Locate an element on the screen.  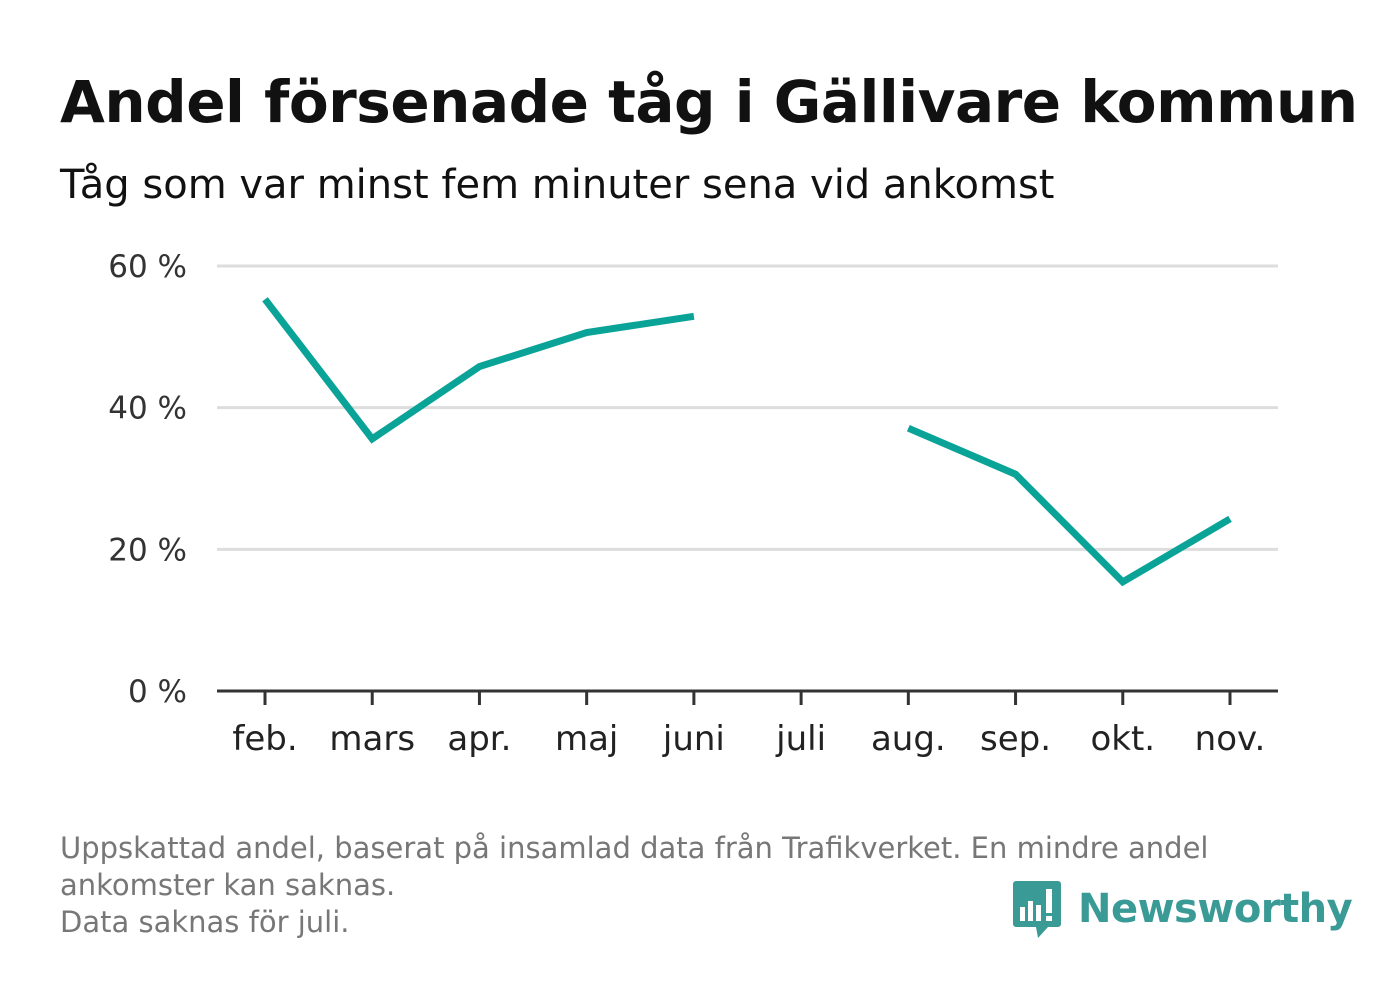
newsworthy-logo-icon is located at coordinates (1037, 909).